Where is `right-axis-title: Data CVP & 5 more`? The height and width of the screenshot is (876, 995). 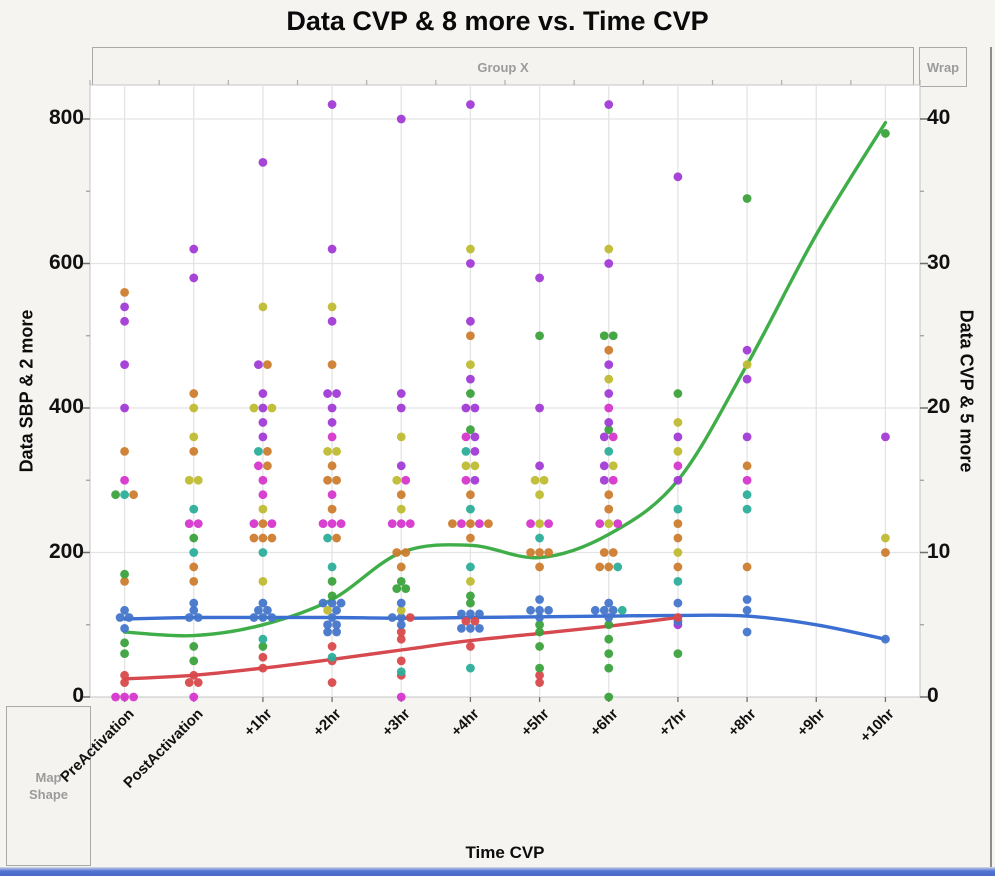 right-axis-title: Data CVP & 5 more is located at coordinates (966, 391).